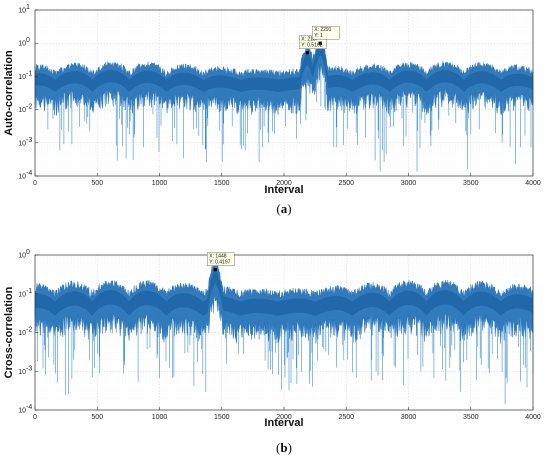  What do you see at coordinates (311, 46) in the screenshot?
I see `data-tip-y: Y: 0.5162` at bounding box center [311, 46].